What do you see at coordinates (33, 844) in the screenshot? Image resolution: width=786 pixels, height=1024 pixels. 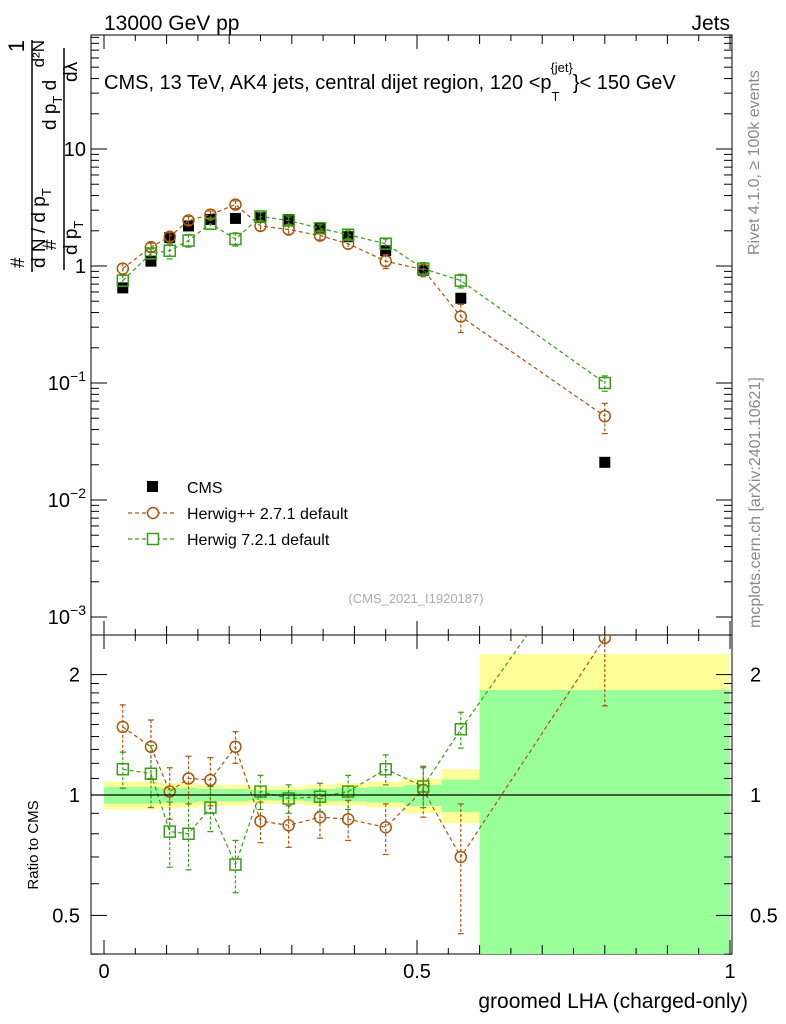 I see `ratio-y-axis-label: Ratio to CMS` at bounding box center [33, 844].